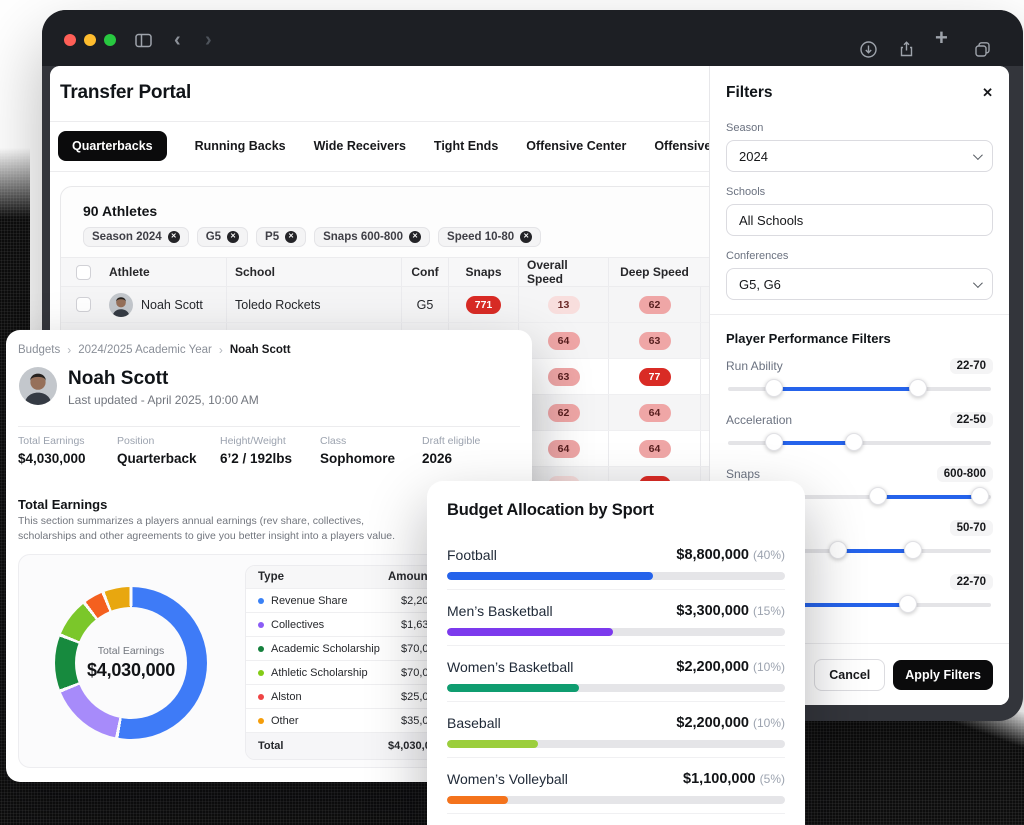 The height and width of the screenshot is (825, 1024). Describe the element at coordinates (126, 92) in the screenshot. I see `page-title: Transfer Portal` at that location.